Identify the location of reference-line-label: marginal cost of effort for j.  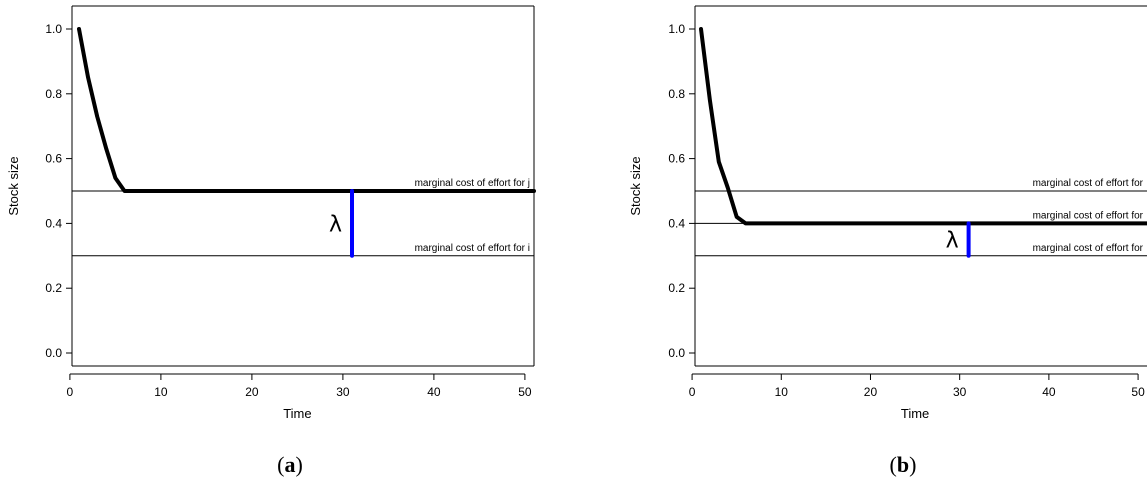
(472, 183).